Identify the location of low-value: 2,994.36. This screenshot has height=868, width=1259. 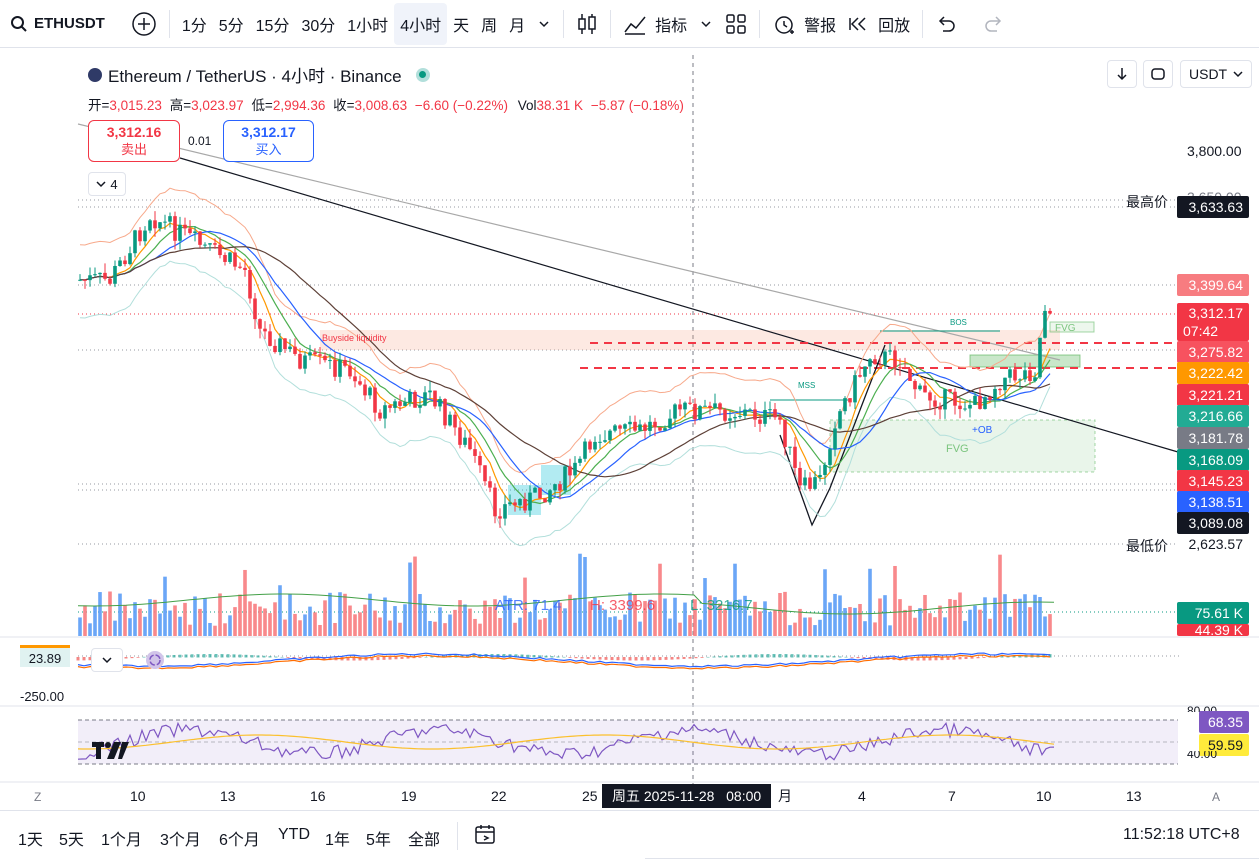
(299, 105).